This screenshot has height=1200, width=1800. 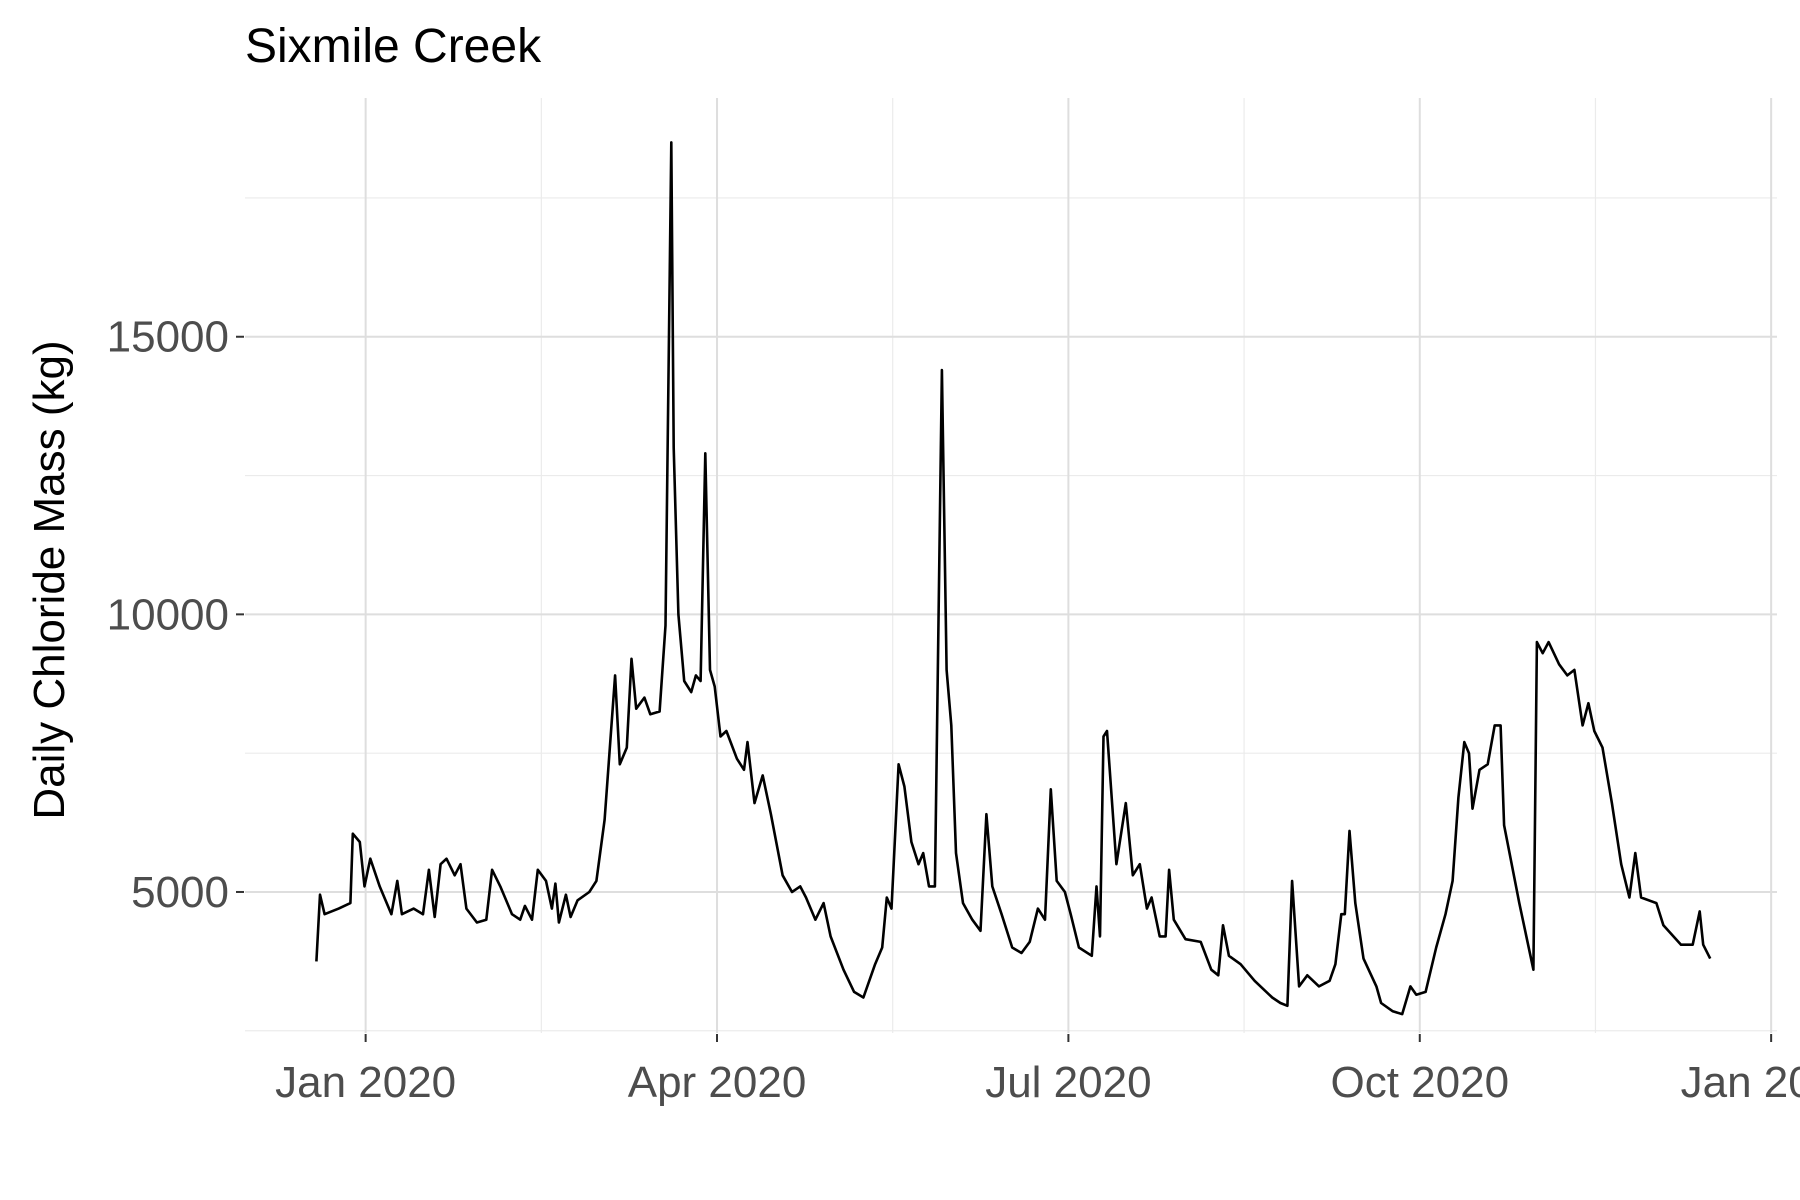 What do you see at coordinates (168, 614) in the screenshot?
I see `y-tick-label: 10000` at bounding box center [168, 614].